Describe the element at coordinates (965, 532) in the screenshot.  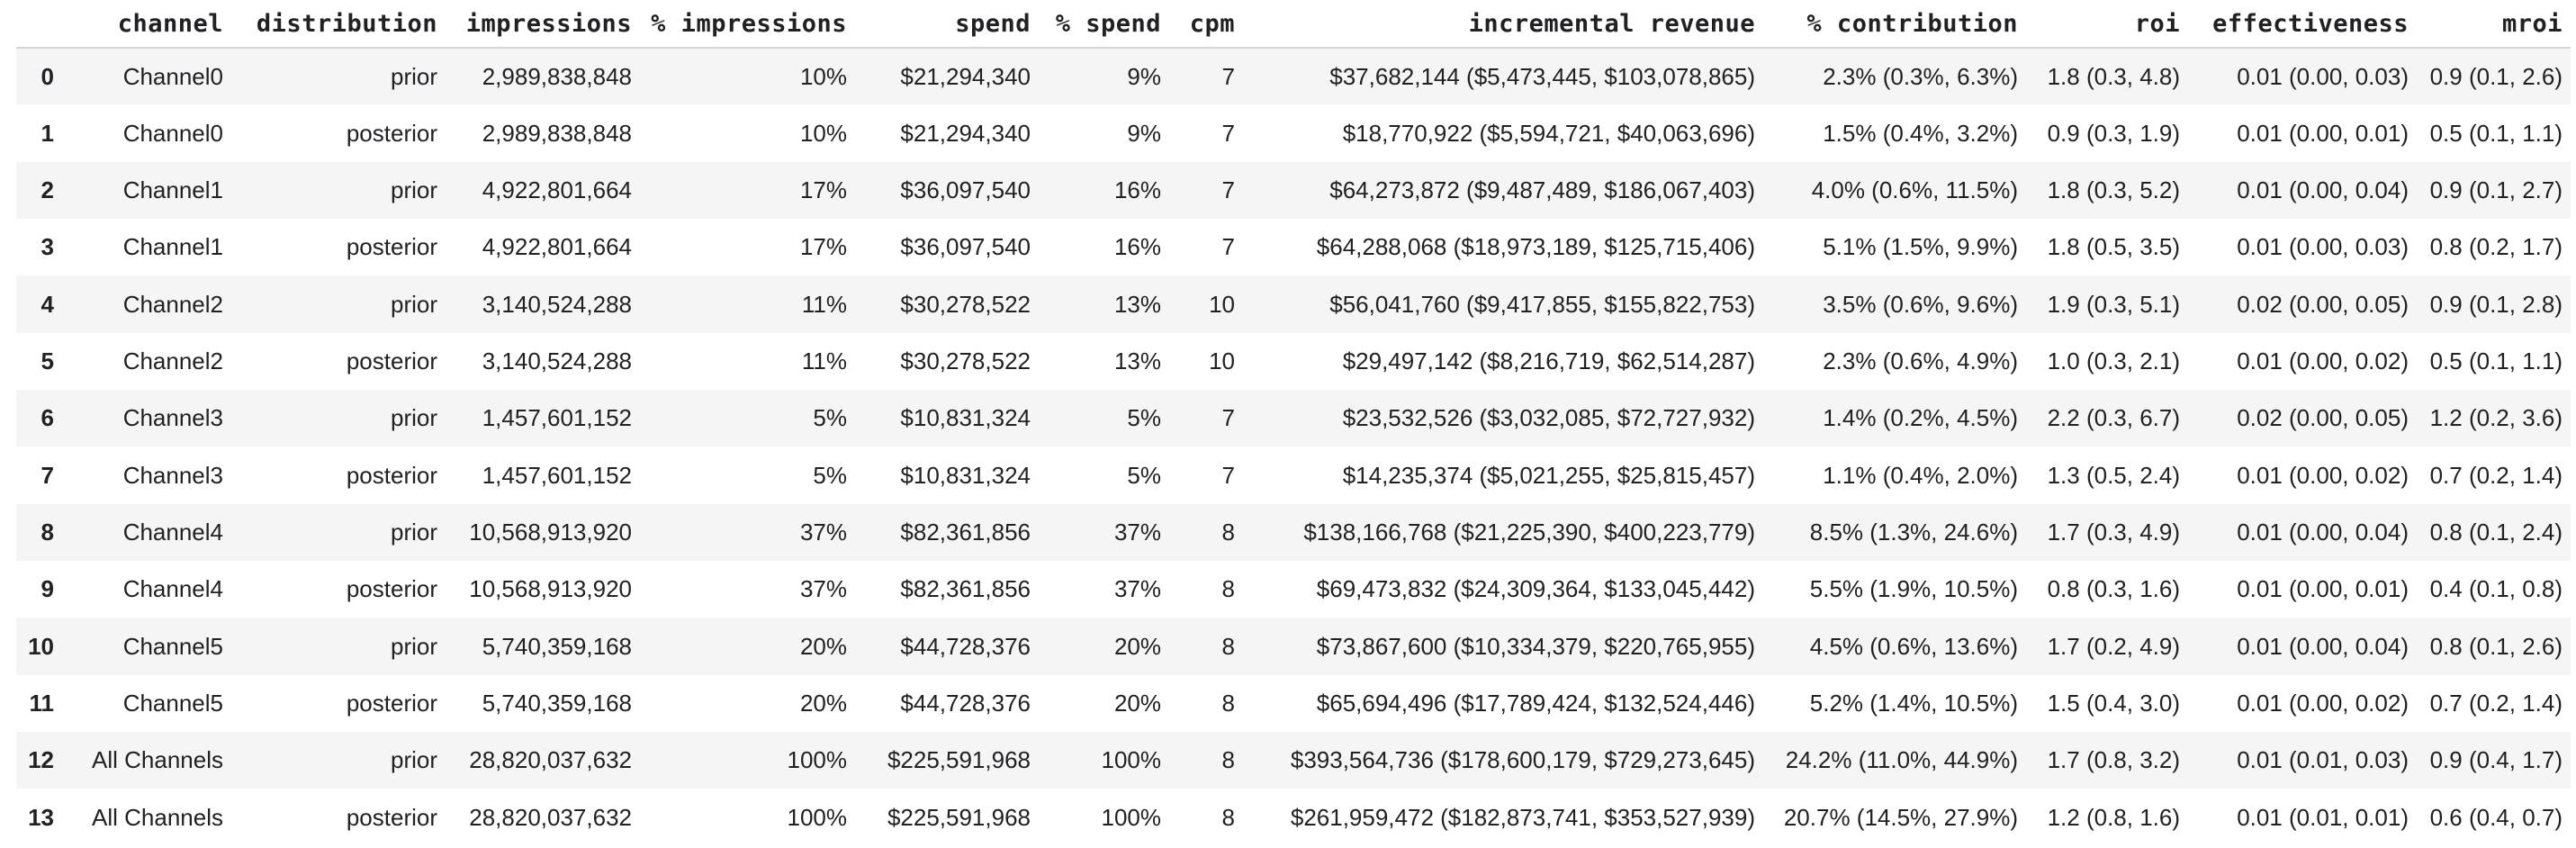
I see `cell-spend: $82,361,856` at that location.